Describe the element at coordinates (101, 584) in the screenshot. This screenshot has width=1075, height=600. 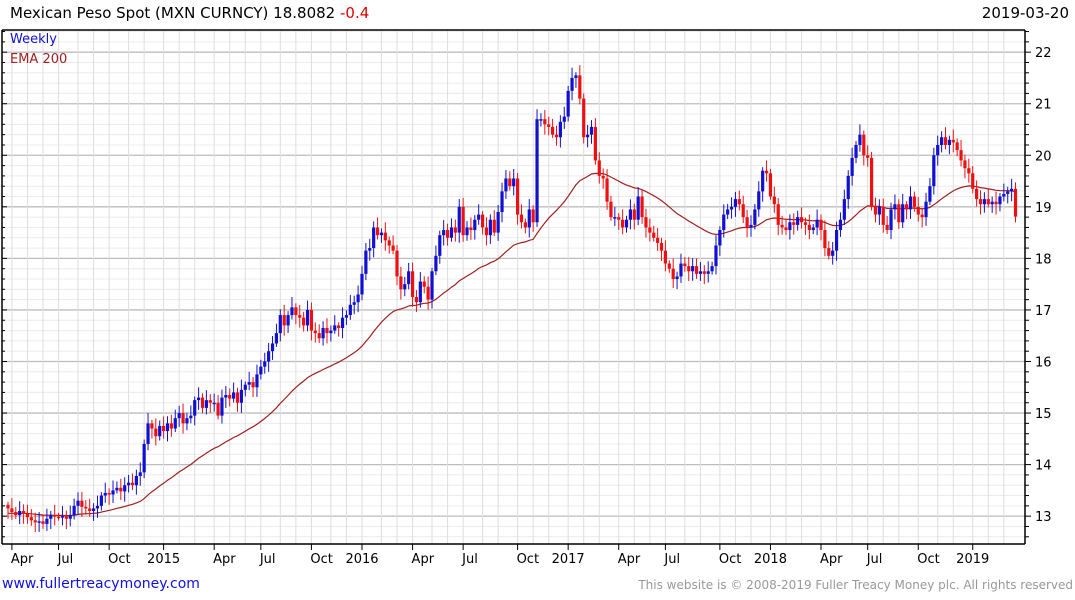
I see `footer-website-link: www.fullertreacymoney.com` at that location.